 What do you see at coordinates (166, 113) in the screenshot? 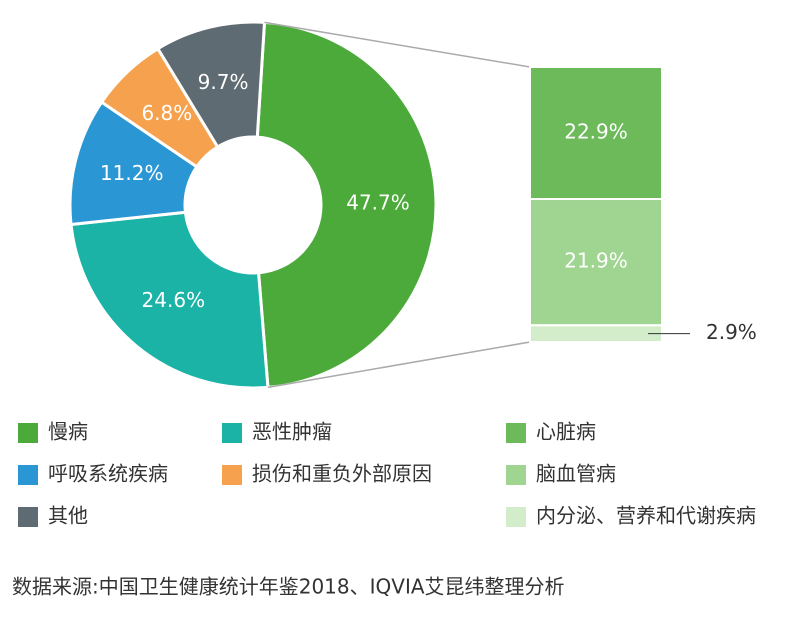
I see `slice-label: 6.8%` at bounding box center [166, 113].